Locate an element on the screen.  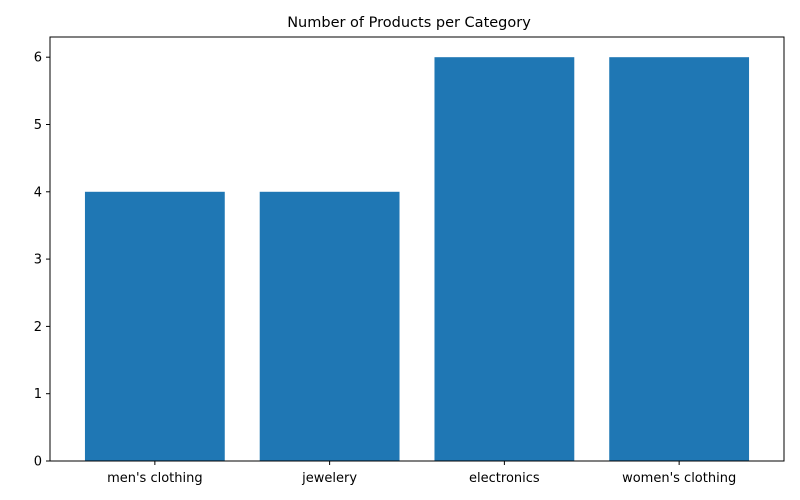
y-axis: 0 1 2 3 4 5 6 is located at coordinates (42, 260).